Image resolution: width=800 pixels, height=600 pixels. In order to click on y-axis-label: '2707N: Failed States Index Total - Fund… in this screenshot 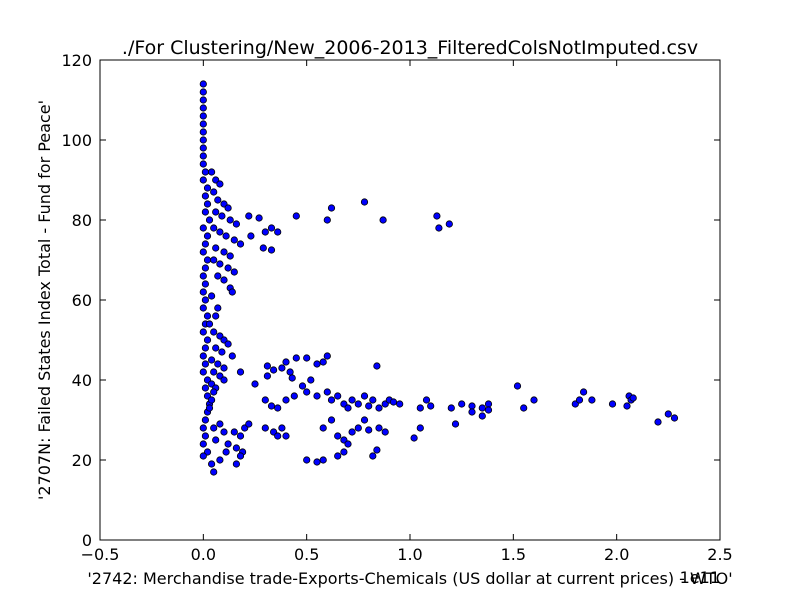, I will do `click(44, 300)`.